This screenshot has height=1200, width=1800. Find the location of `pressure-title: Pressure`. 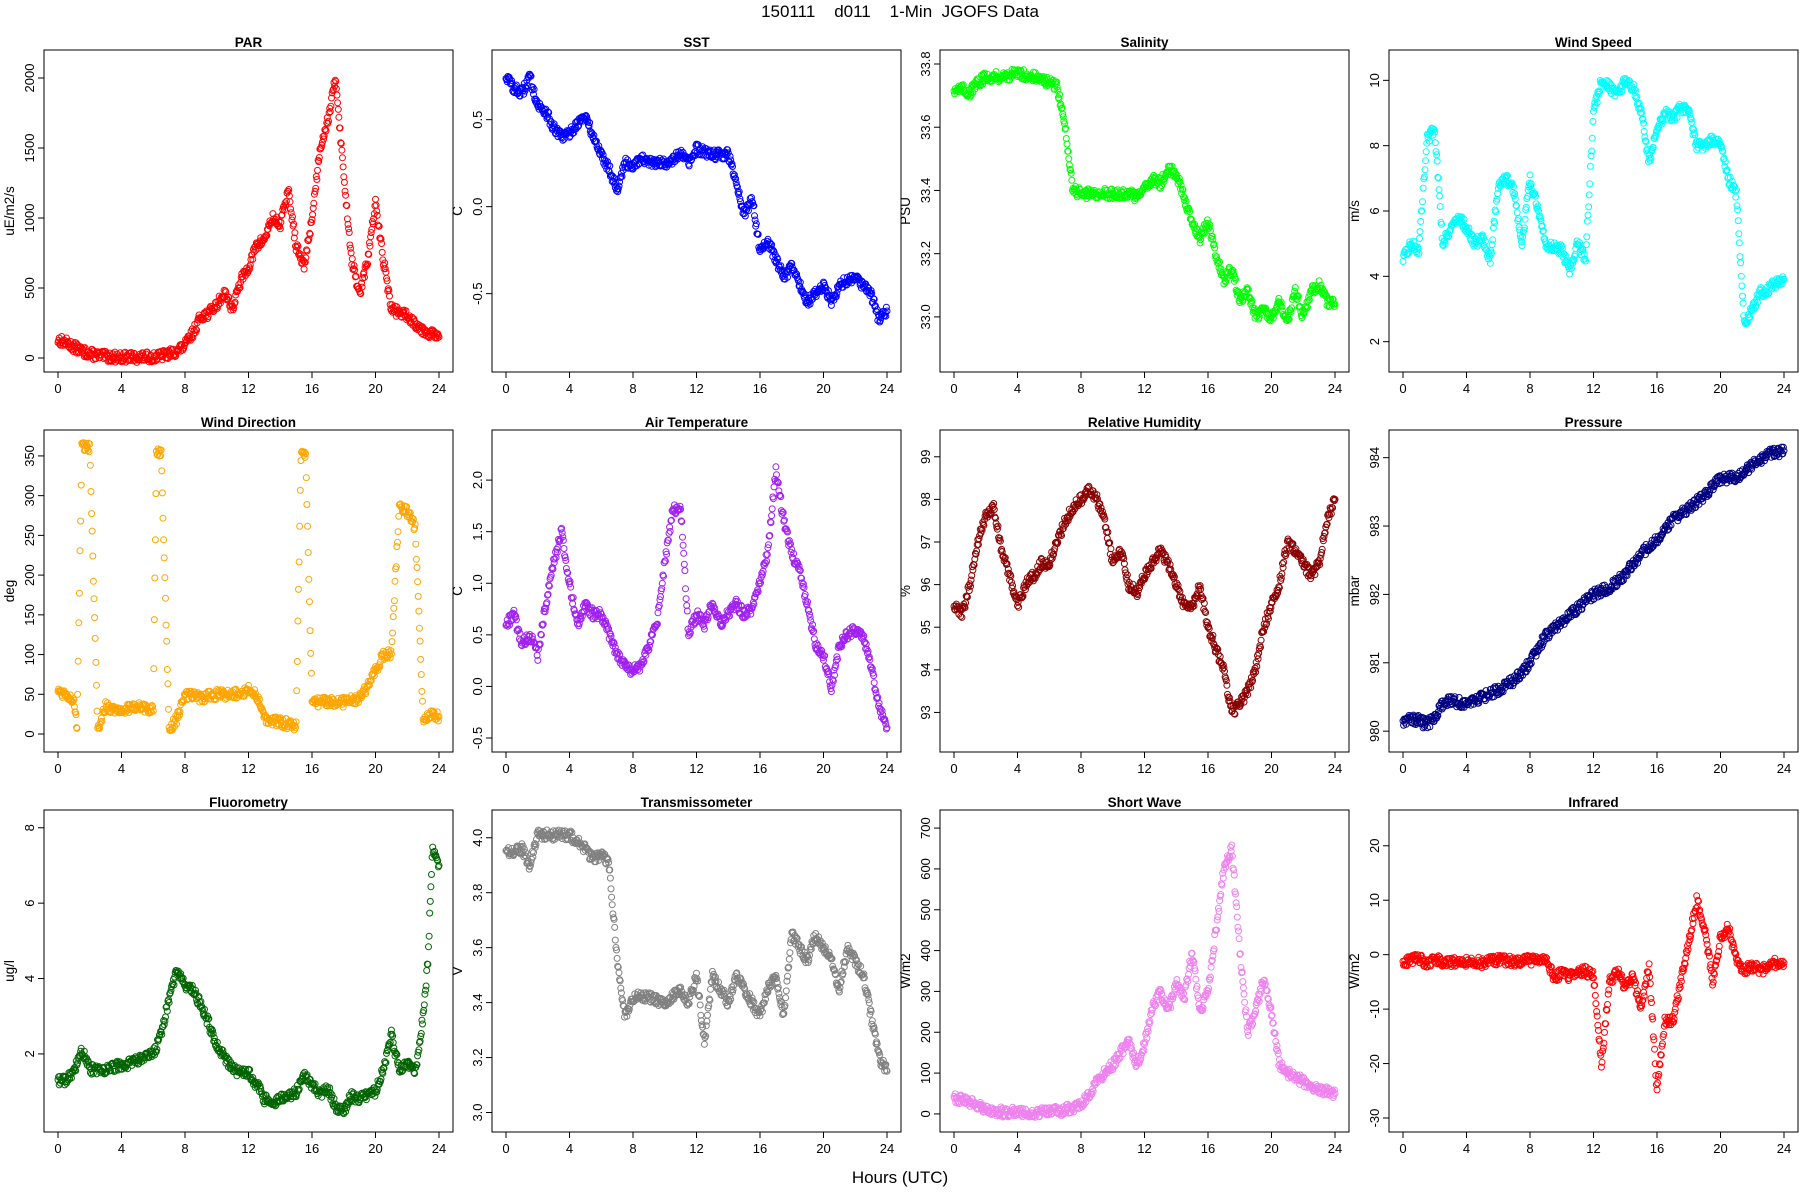

pressure-title: Pressure is located at coordinates (1594, 422).